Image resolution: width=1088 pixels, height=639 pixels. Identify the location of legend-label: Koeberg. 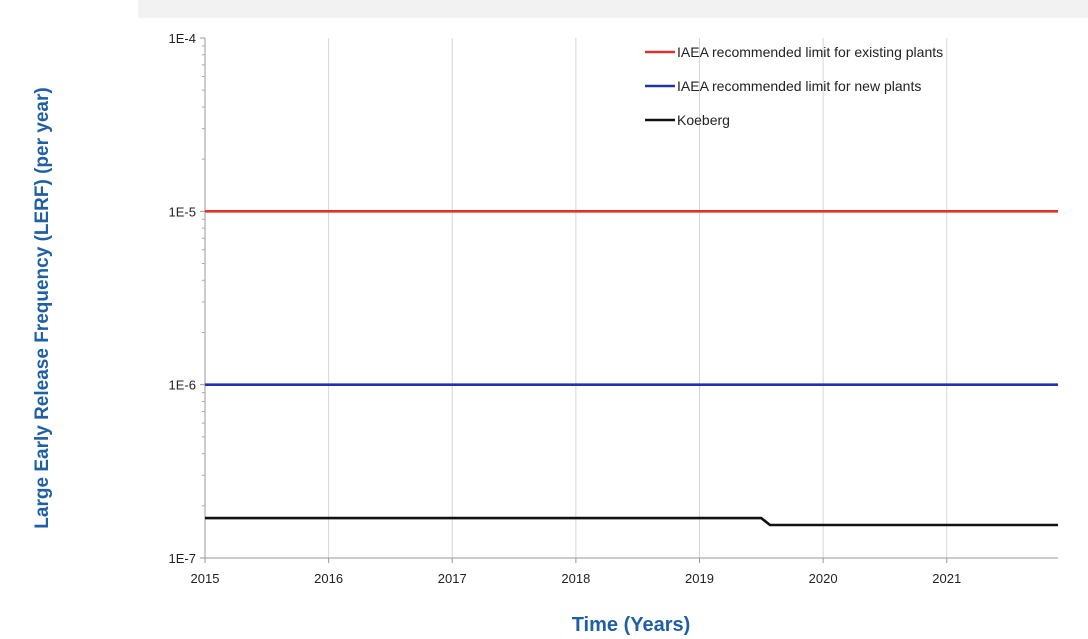
(703, 120).